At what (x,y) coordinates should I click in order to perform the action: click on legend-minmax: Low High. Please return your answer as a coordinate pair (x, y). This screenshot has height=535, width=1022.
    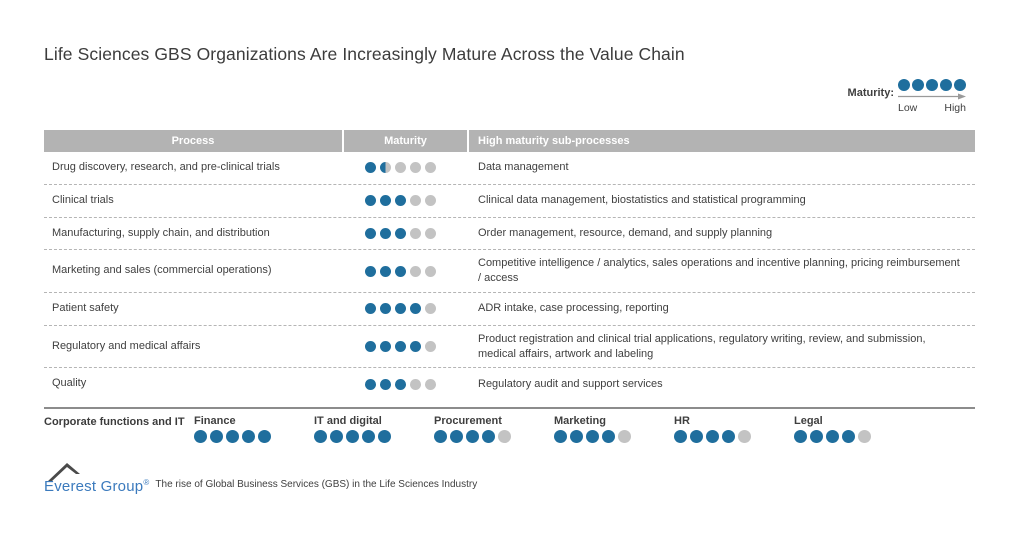
    Looking at the image, I should click on (932, 108).